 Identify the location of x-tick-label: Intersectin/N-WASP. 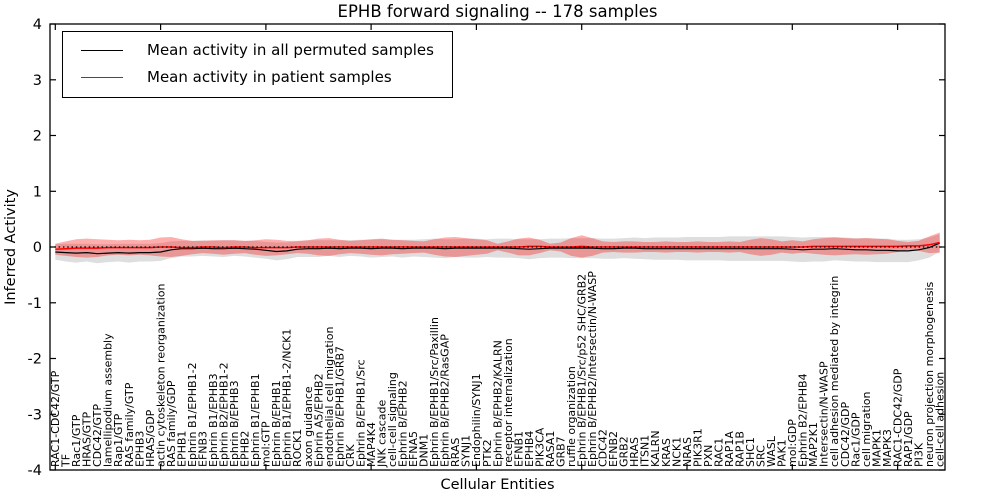
(824, 414).